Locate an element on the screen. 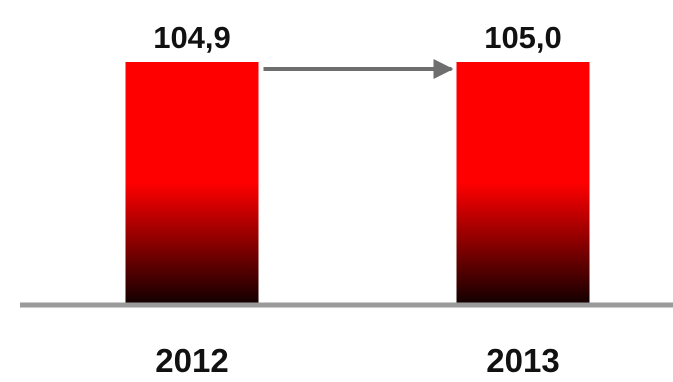 The image size is (673, 382). value-labels-group: 104,9 105,0 is located at coordinates (357, 37).